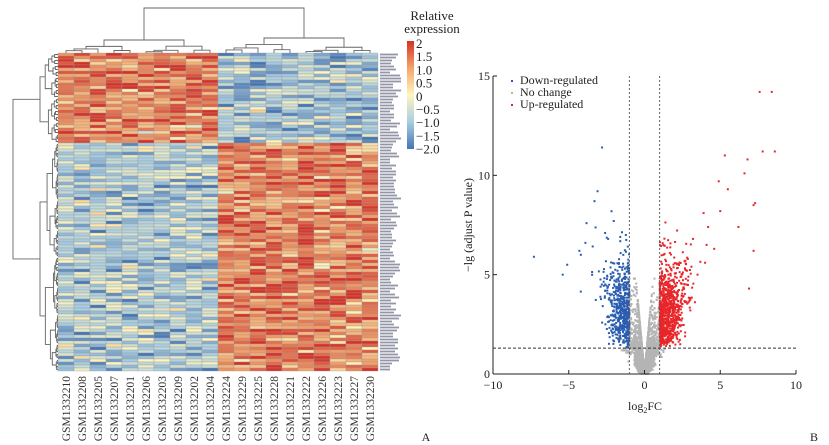 This screenshot has width=829, height=445. I want to click on panel-label-a: A, so click(426, 437).